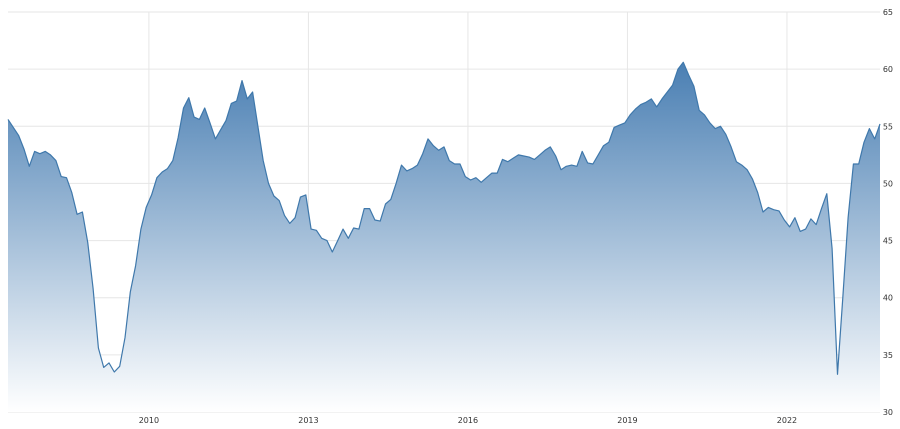  What do you see at coordinates (888, 298) in the screenshot?
I see `y-tick-label: 40` at bounding box center [888, 298].